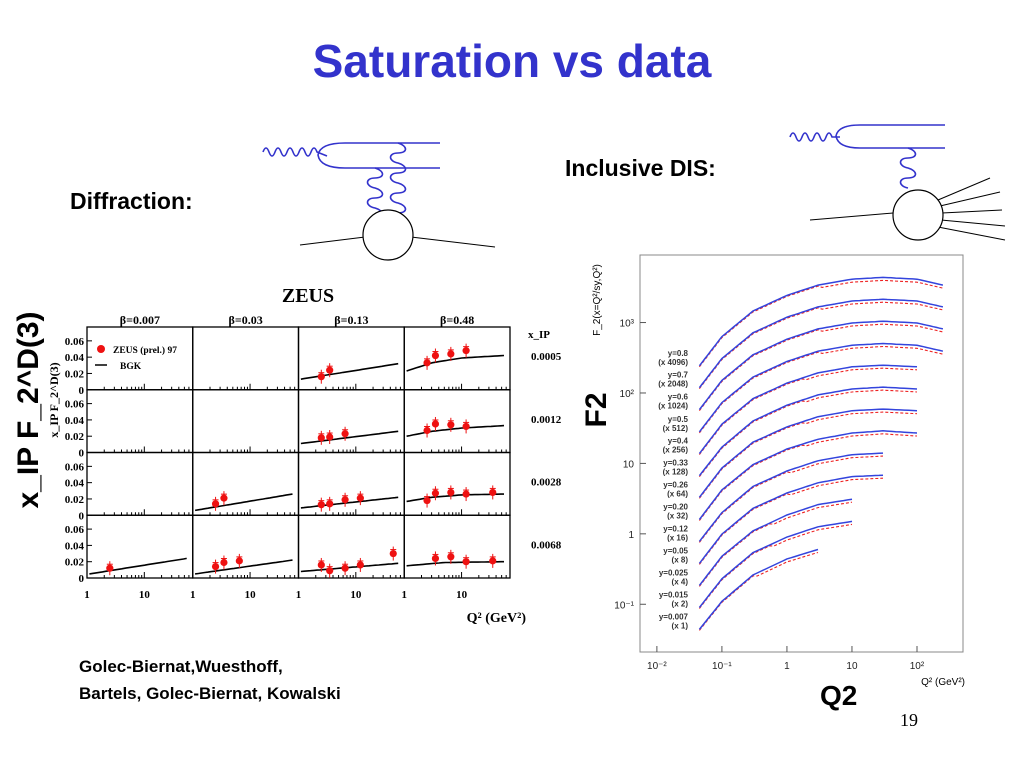 The height and width of the screenshot is (768, 1024). Describe the element at coordinates (680, 581) in the screenshot. I see `series-scale-label: (x 4)` at that location.